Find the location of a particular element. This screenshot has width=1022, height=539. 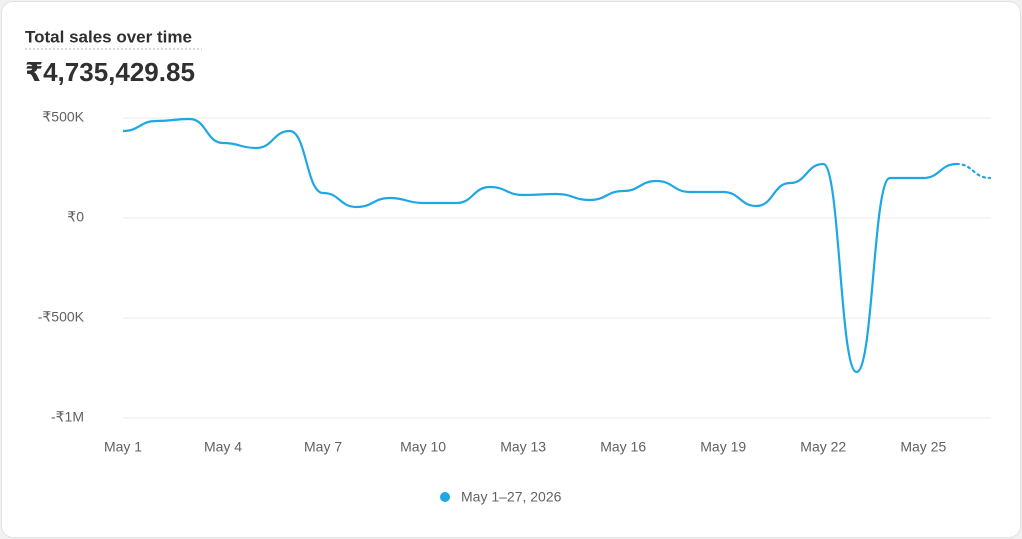

x-tick-label: May 19 is located at coordinates (723, 447).